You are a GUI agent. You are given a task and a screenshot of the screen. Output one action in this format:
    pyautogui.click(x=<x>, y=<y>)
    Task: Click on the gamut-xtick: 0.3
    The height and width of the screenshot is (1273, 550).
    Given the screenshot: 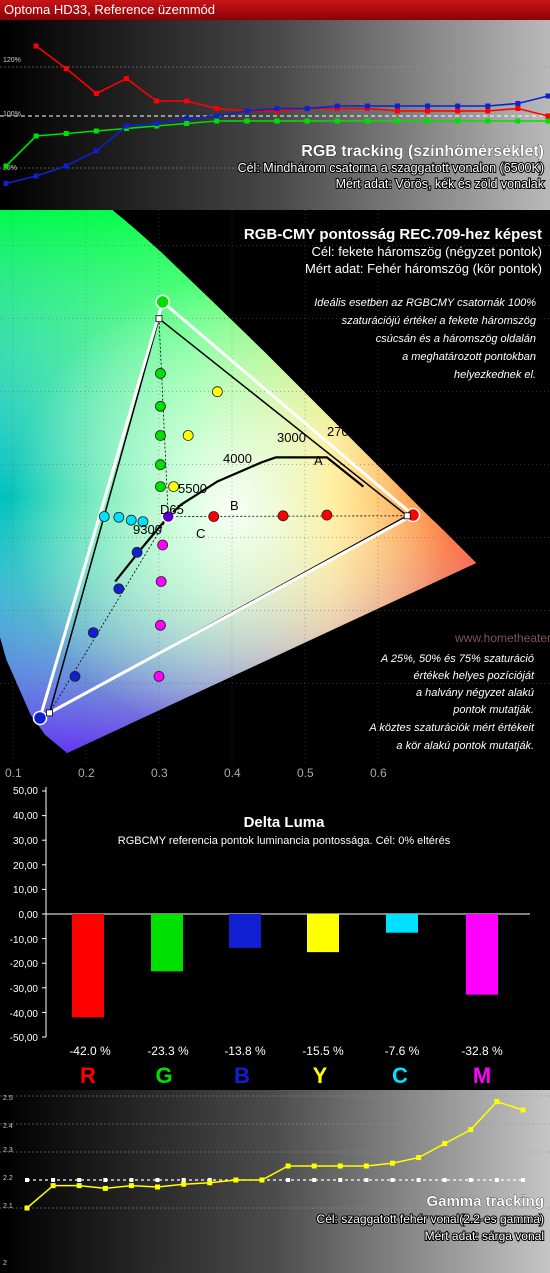 What is the action you would take?
    pyautogui.click(x=159, y=773)
    